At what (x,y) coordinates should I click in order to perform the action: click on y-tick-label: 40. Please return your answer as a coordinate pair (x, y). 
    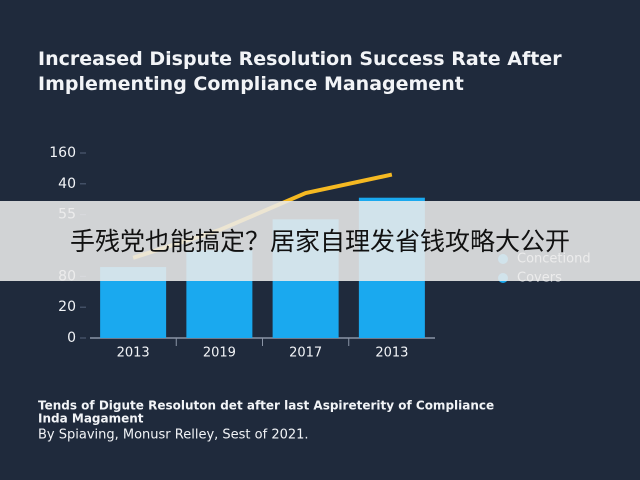
    Looking at the image, I should click on (67, 184).